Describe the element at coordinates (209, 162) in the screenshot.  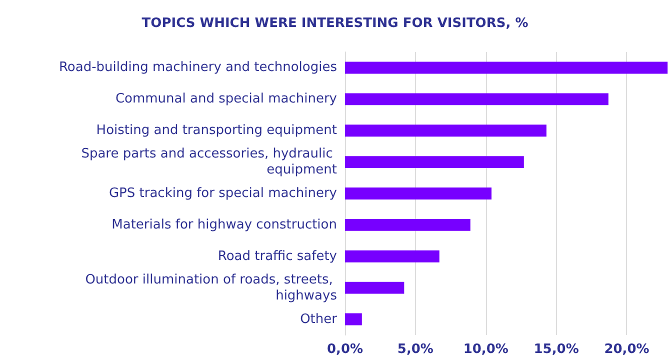
I see `y-tick-label: Spare parts and accessories, hydraulic equipment` at that location.